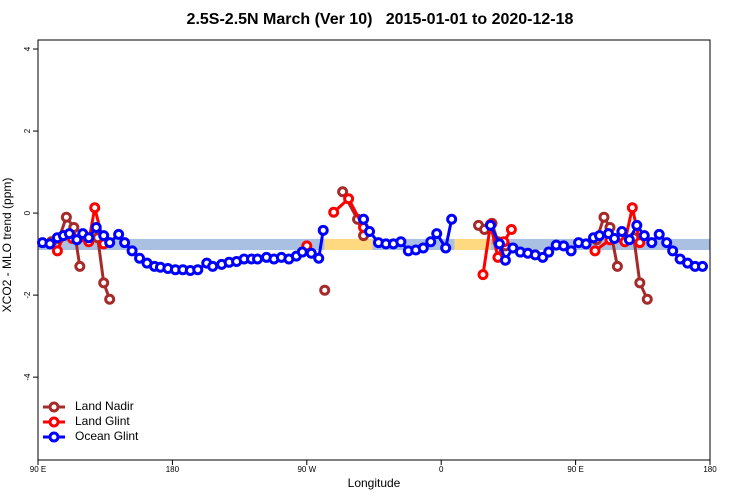  I want to click on y-tick-label: -2, so click(27, 295).